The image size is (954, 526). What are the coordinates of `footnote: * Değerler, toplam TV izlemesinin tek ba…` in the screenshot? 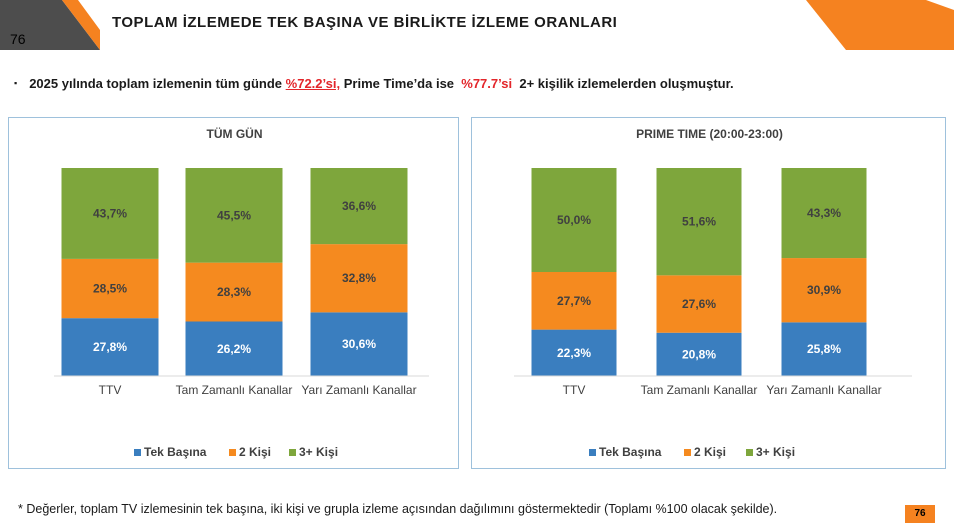 It's located at (398, 509).